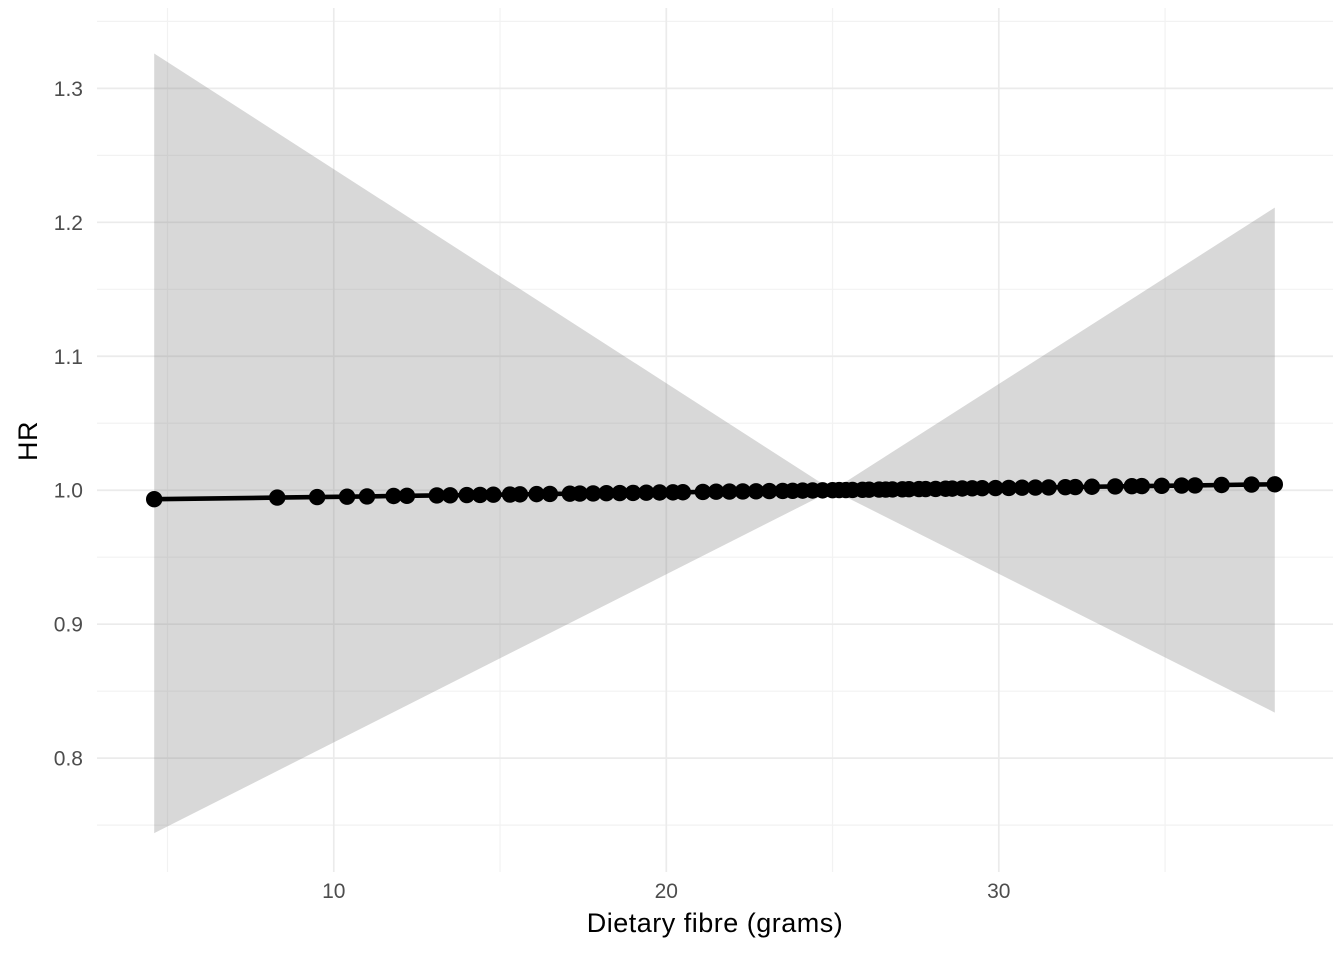 This screenshot has width=1344, height=960. Describe the element at coordinates (666, 891) in the screenshot. I see `x-tick-label: 20` at that location.